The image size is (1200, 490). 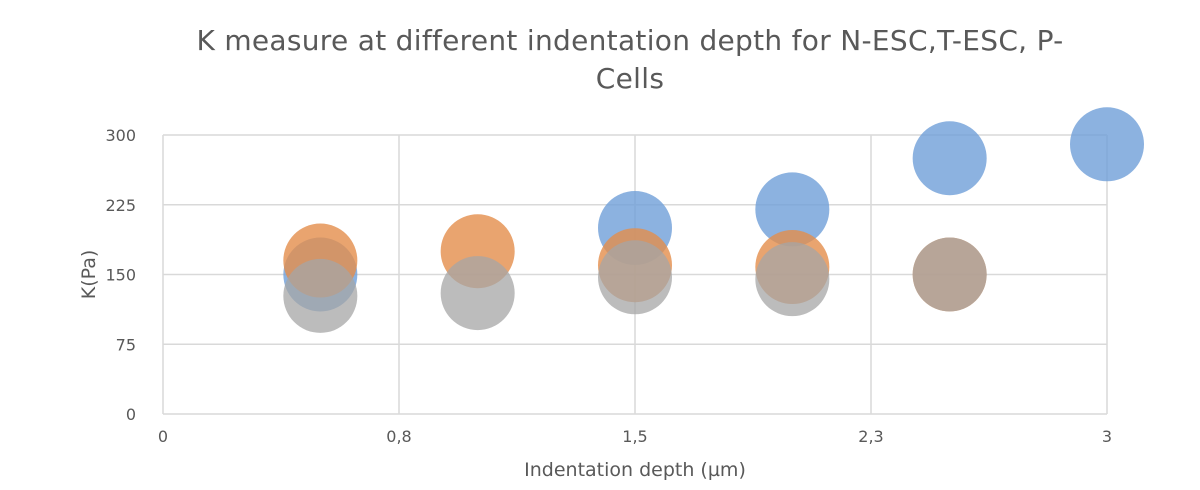 I want to click on x-tick-label: 2,3, so click(x=870, y=436).